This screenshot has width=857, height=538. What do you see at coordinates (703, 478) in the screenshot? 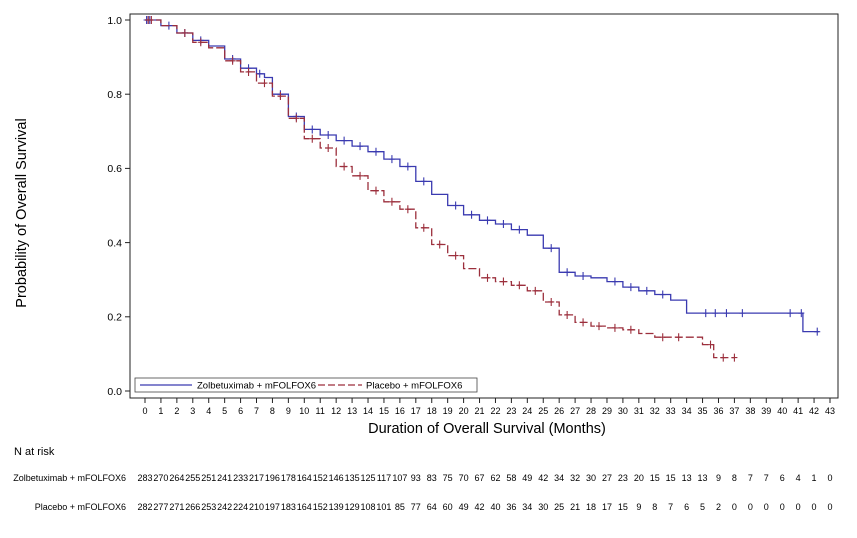
I see `risk-value-0-35: 13` at bounding box center [703, 478].